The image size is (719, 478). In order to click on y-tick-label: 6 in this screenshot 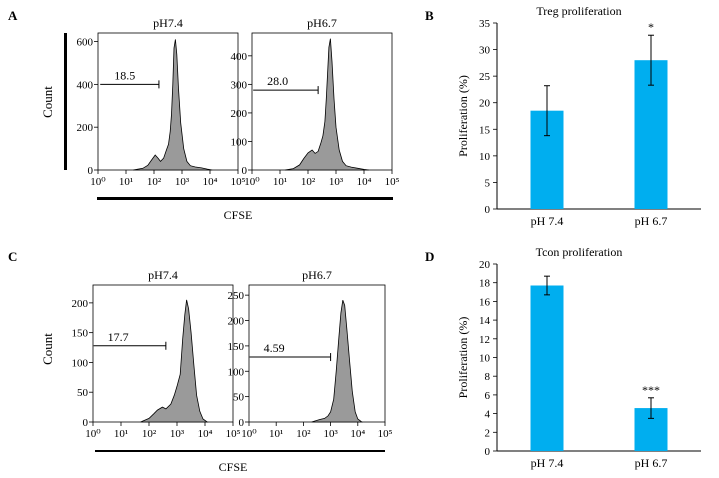, I will do `click(488, 396)`.